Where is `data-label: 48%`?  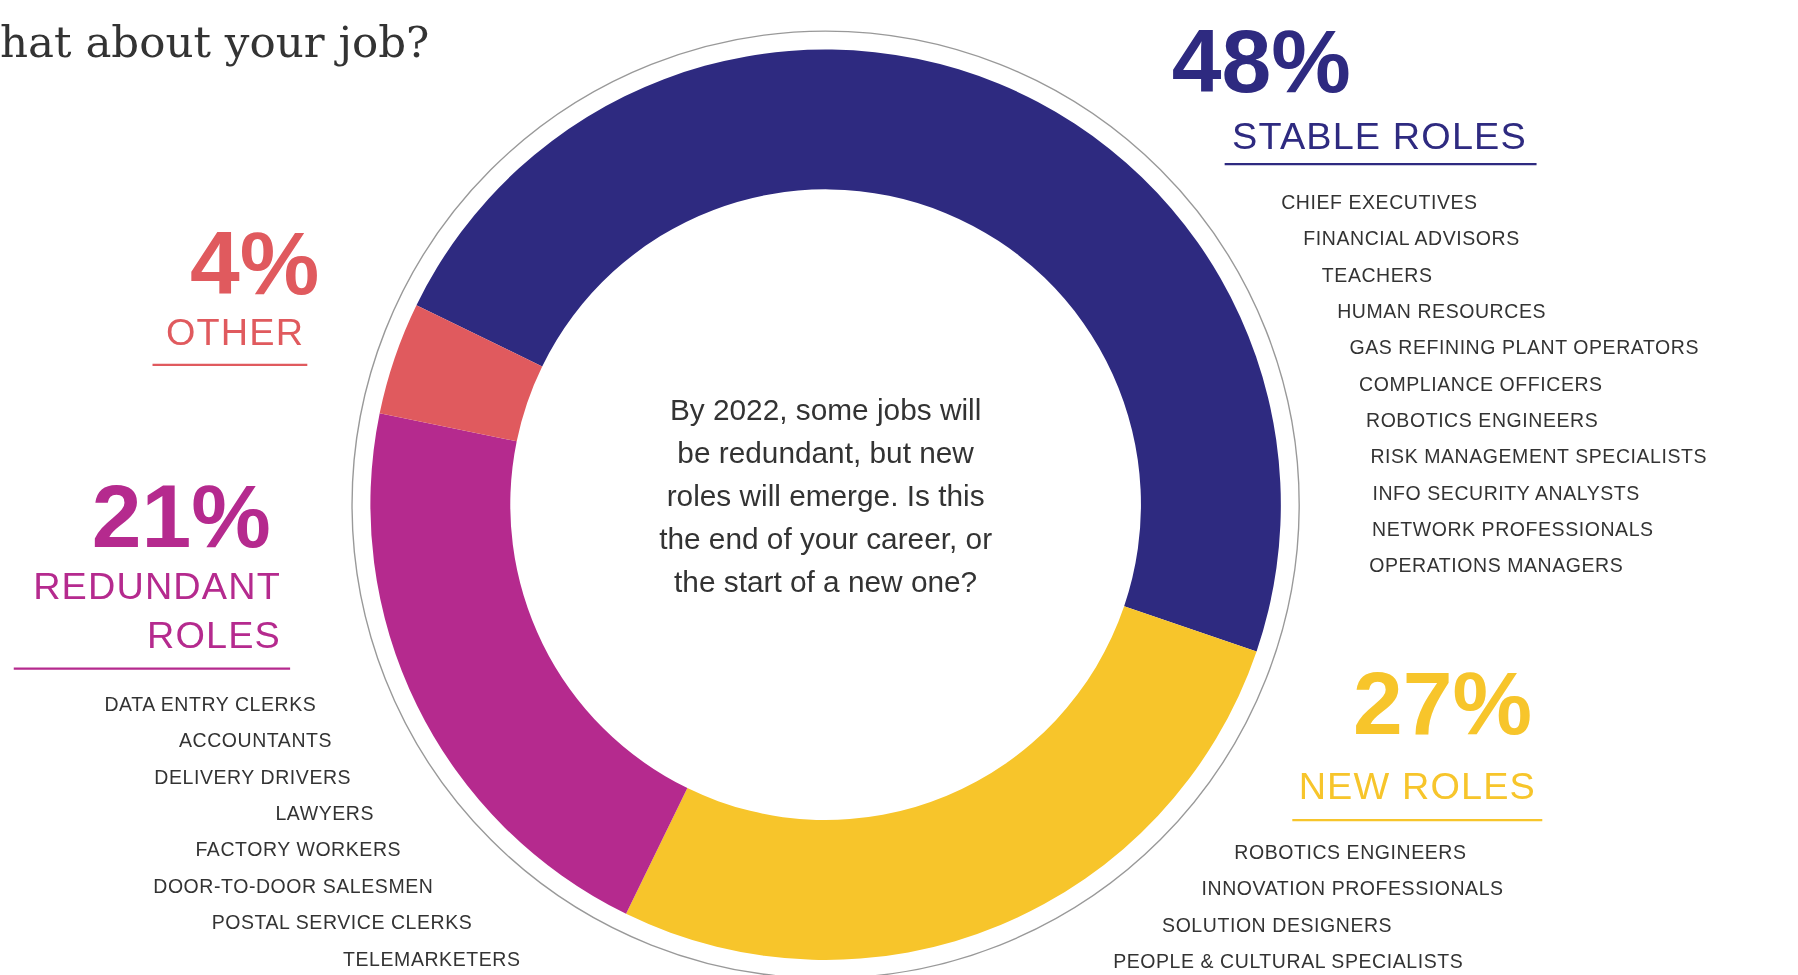 data-label: 48% is located at coordinates (1261, 60).